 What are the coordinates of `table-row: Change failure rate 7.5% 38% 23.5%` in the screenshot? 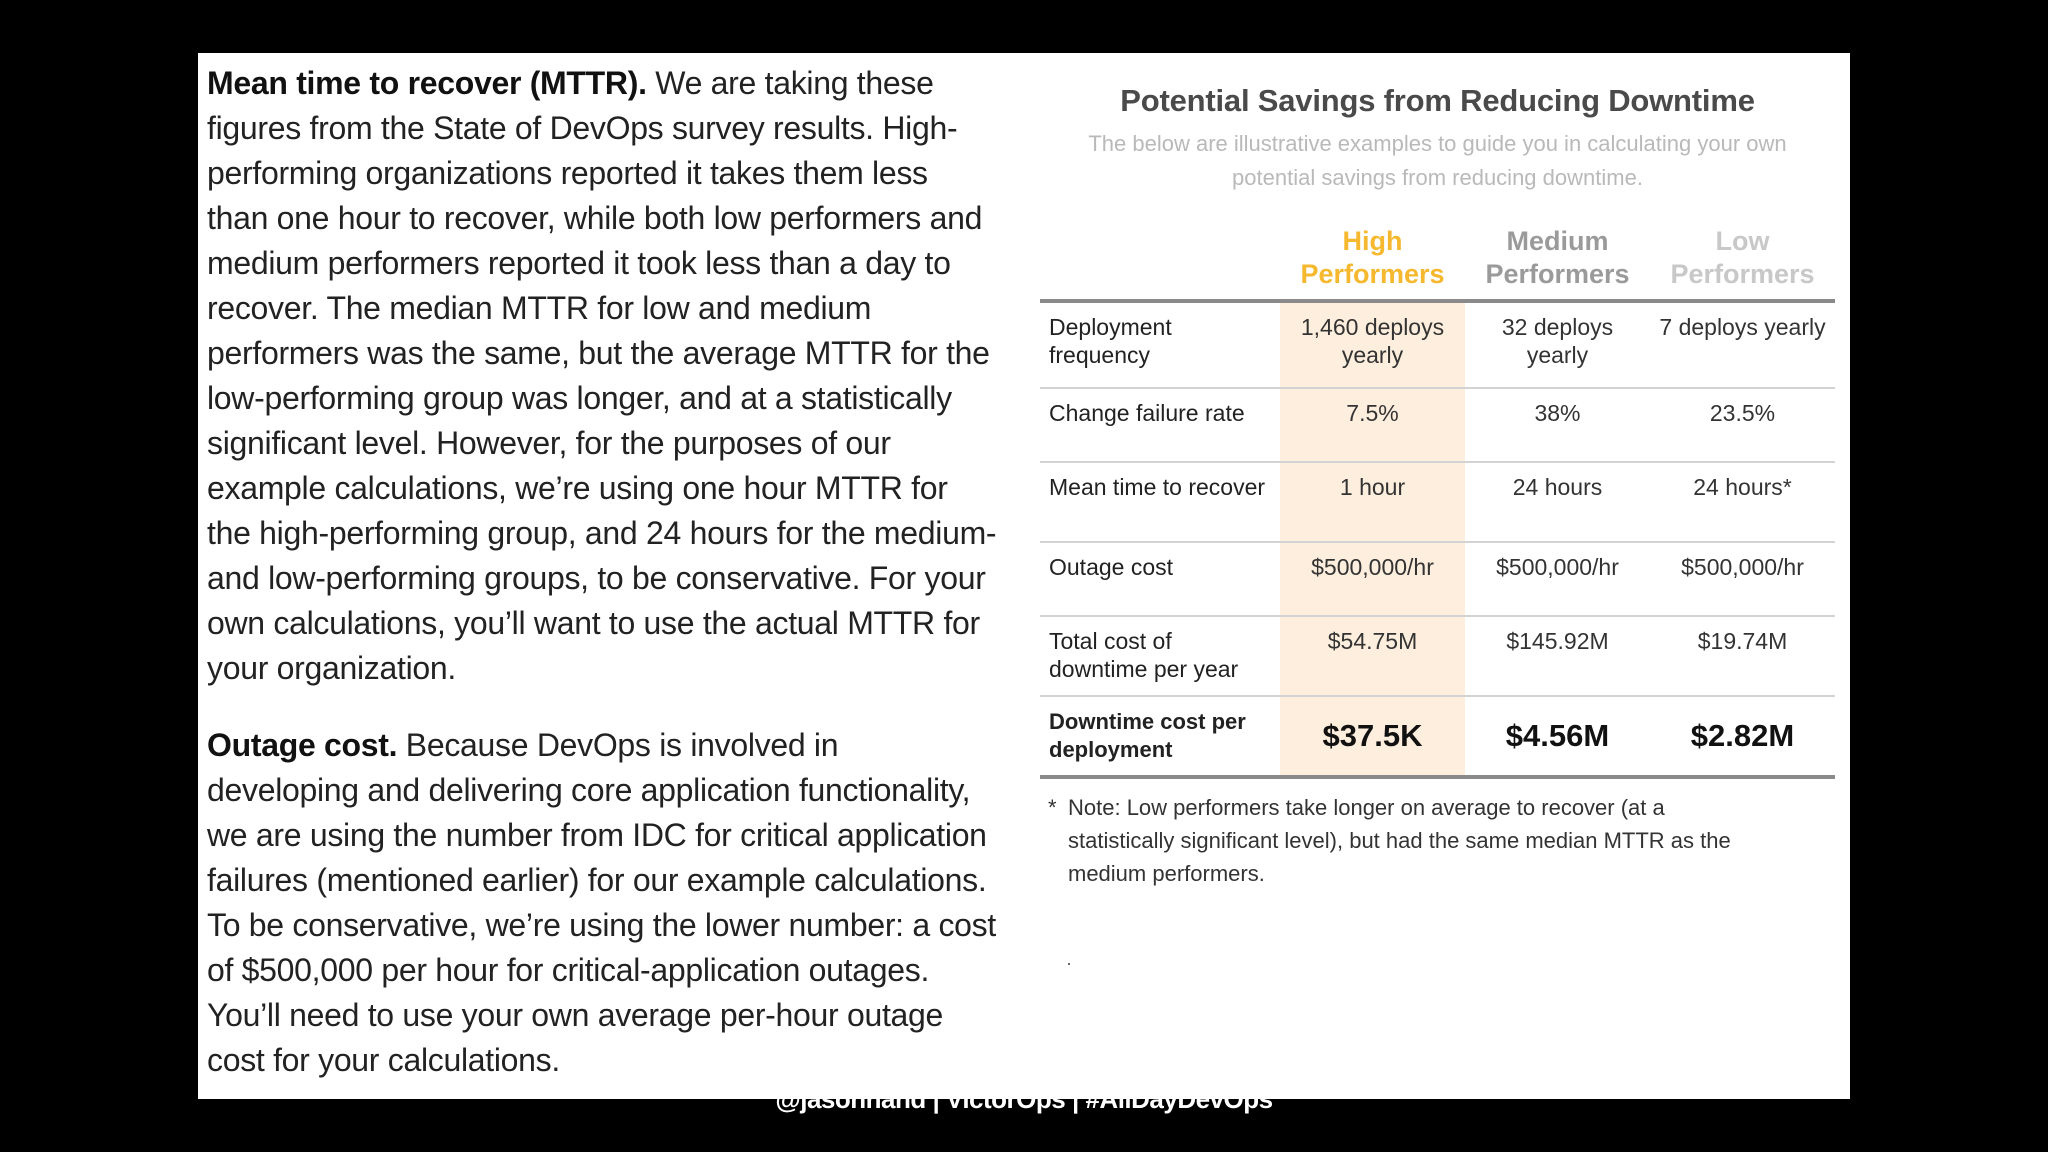 It's located at (1437, 425).